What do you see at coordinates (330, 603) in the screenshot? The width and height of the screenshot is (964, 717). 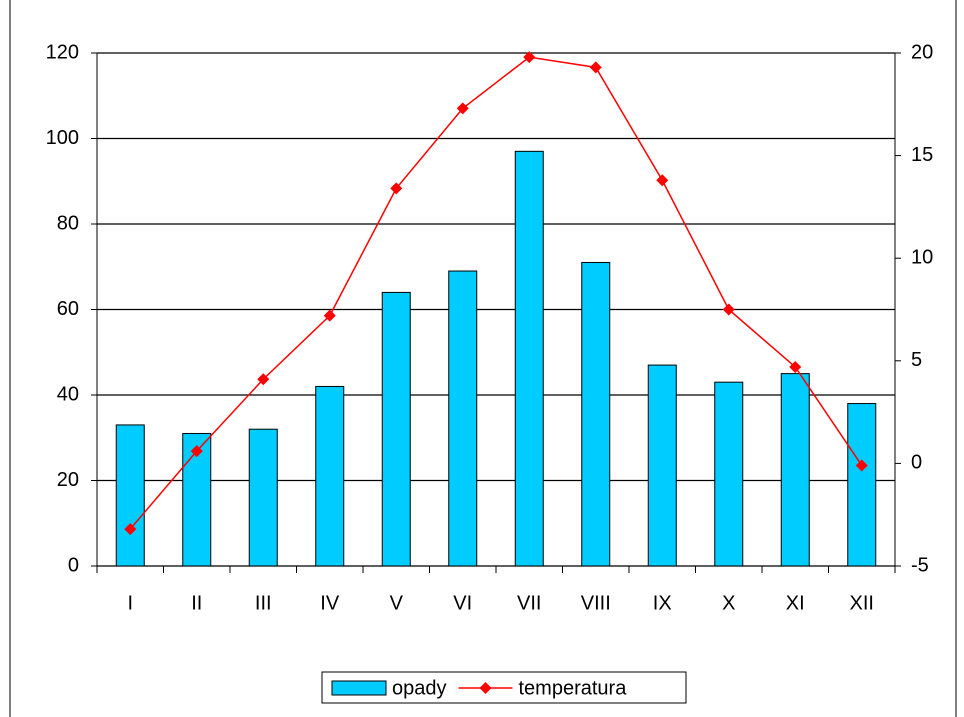 I see `x-tick-label: IV` at bounding box center [330, 603].